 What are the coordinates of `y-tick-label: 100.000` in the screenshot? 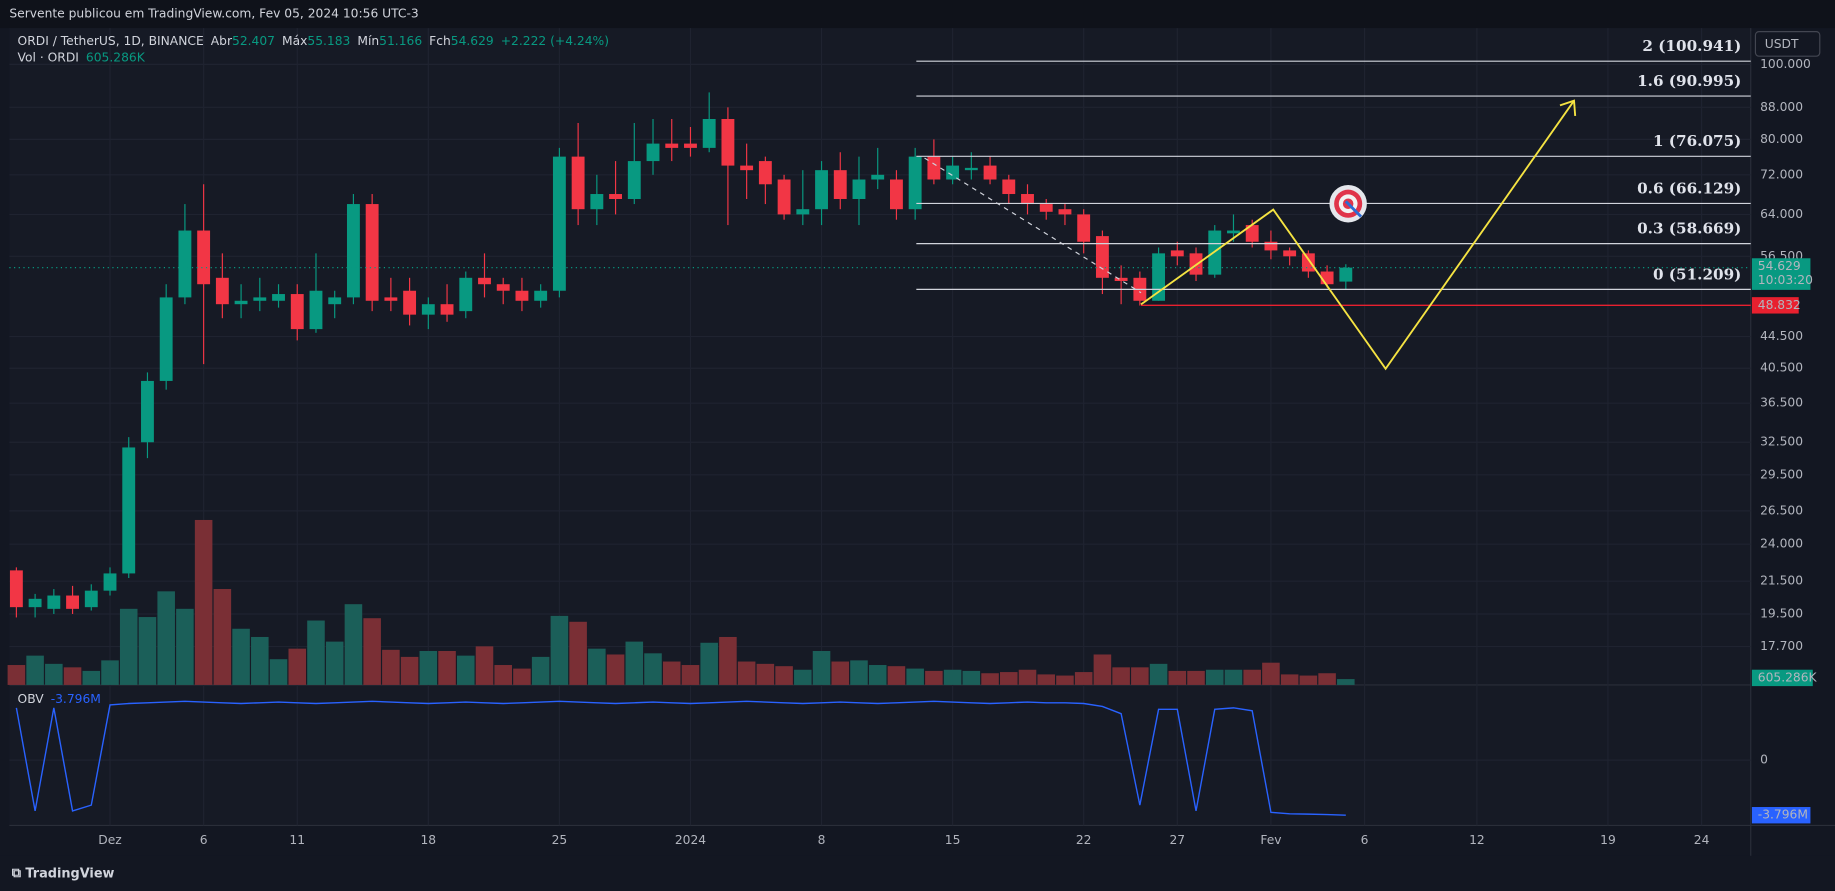 It's located at (1785, 64).